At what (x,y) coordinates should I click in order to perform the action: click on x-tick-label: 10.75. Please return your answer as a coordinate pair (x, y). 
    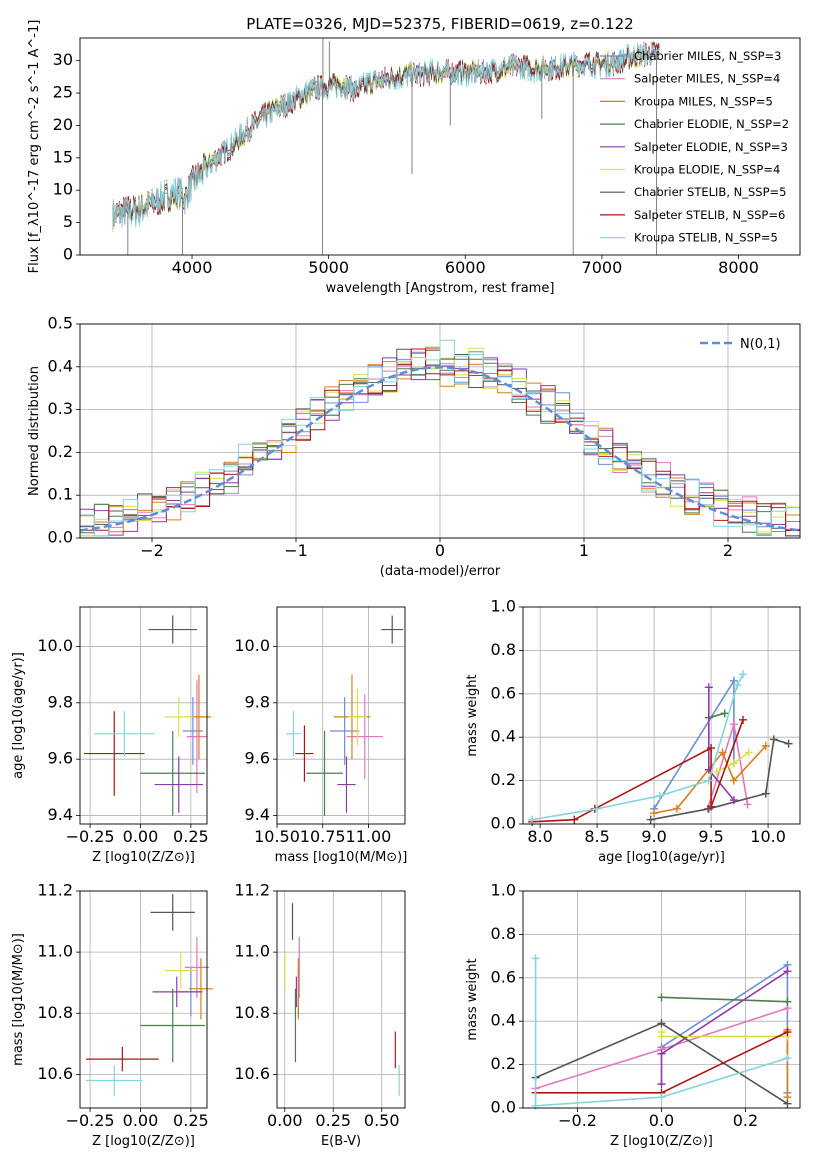
    Looking at the image, I should click on (323, 836).